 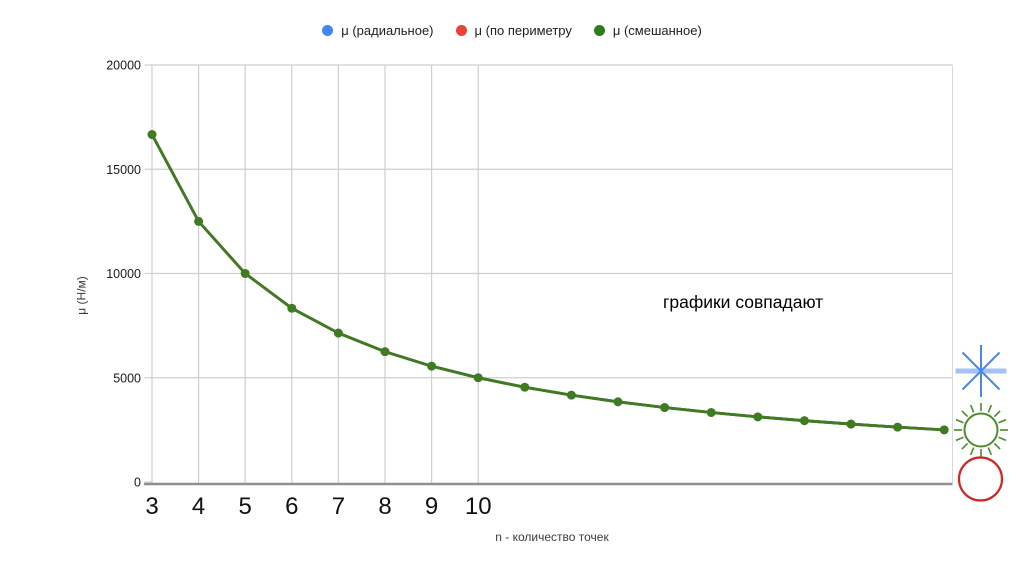 I want to click on x-tick-label: 4, so click(x=198, y=506).